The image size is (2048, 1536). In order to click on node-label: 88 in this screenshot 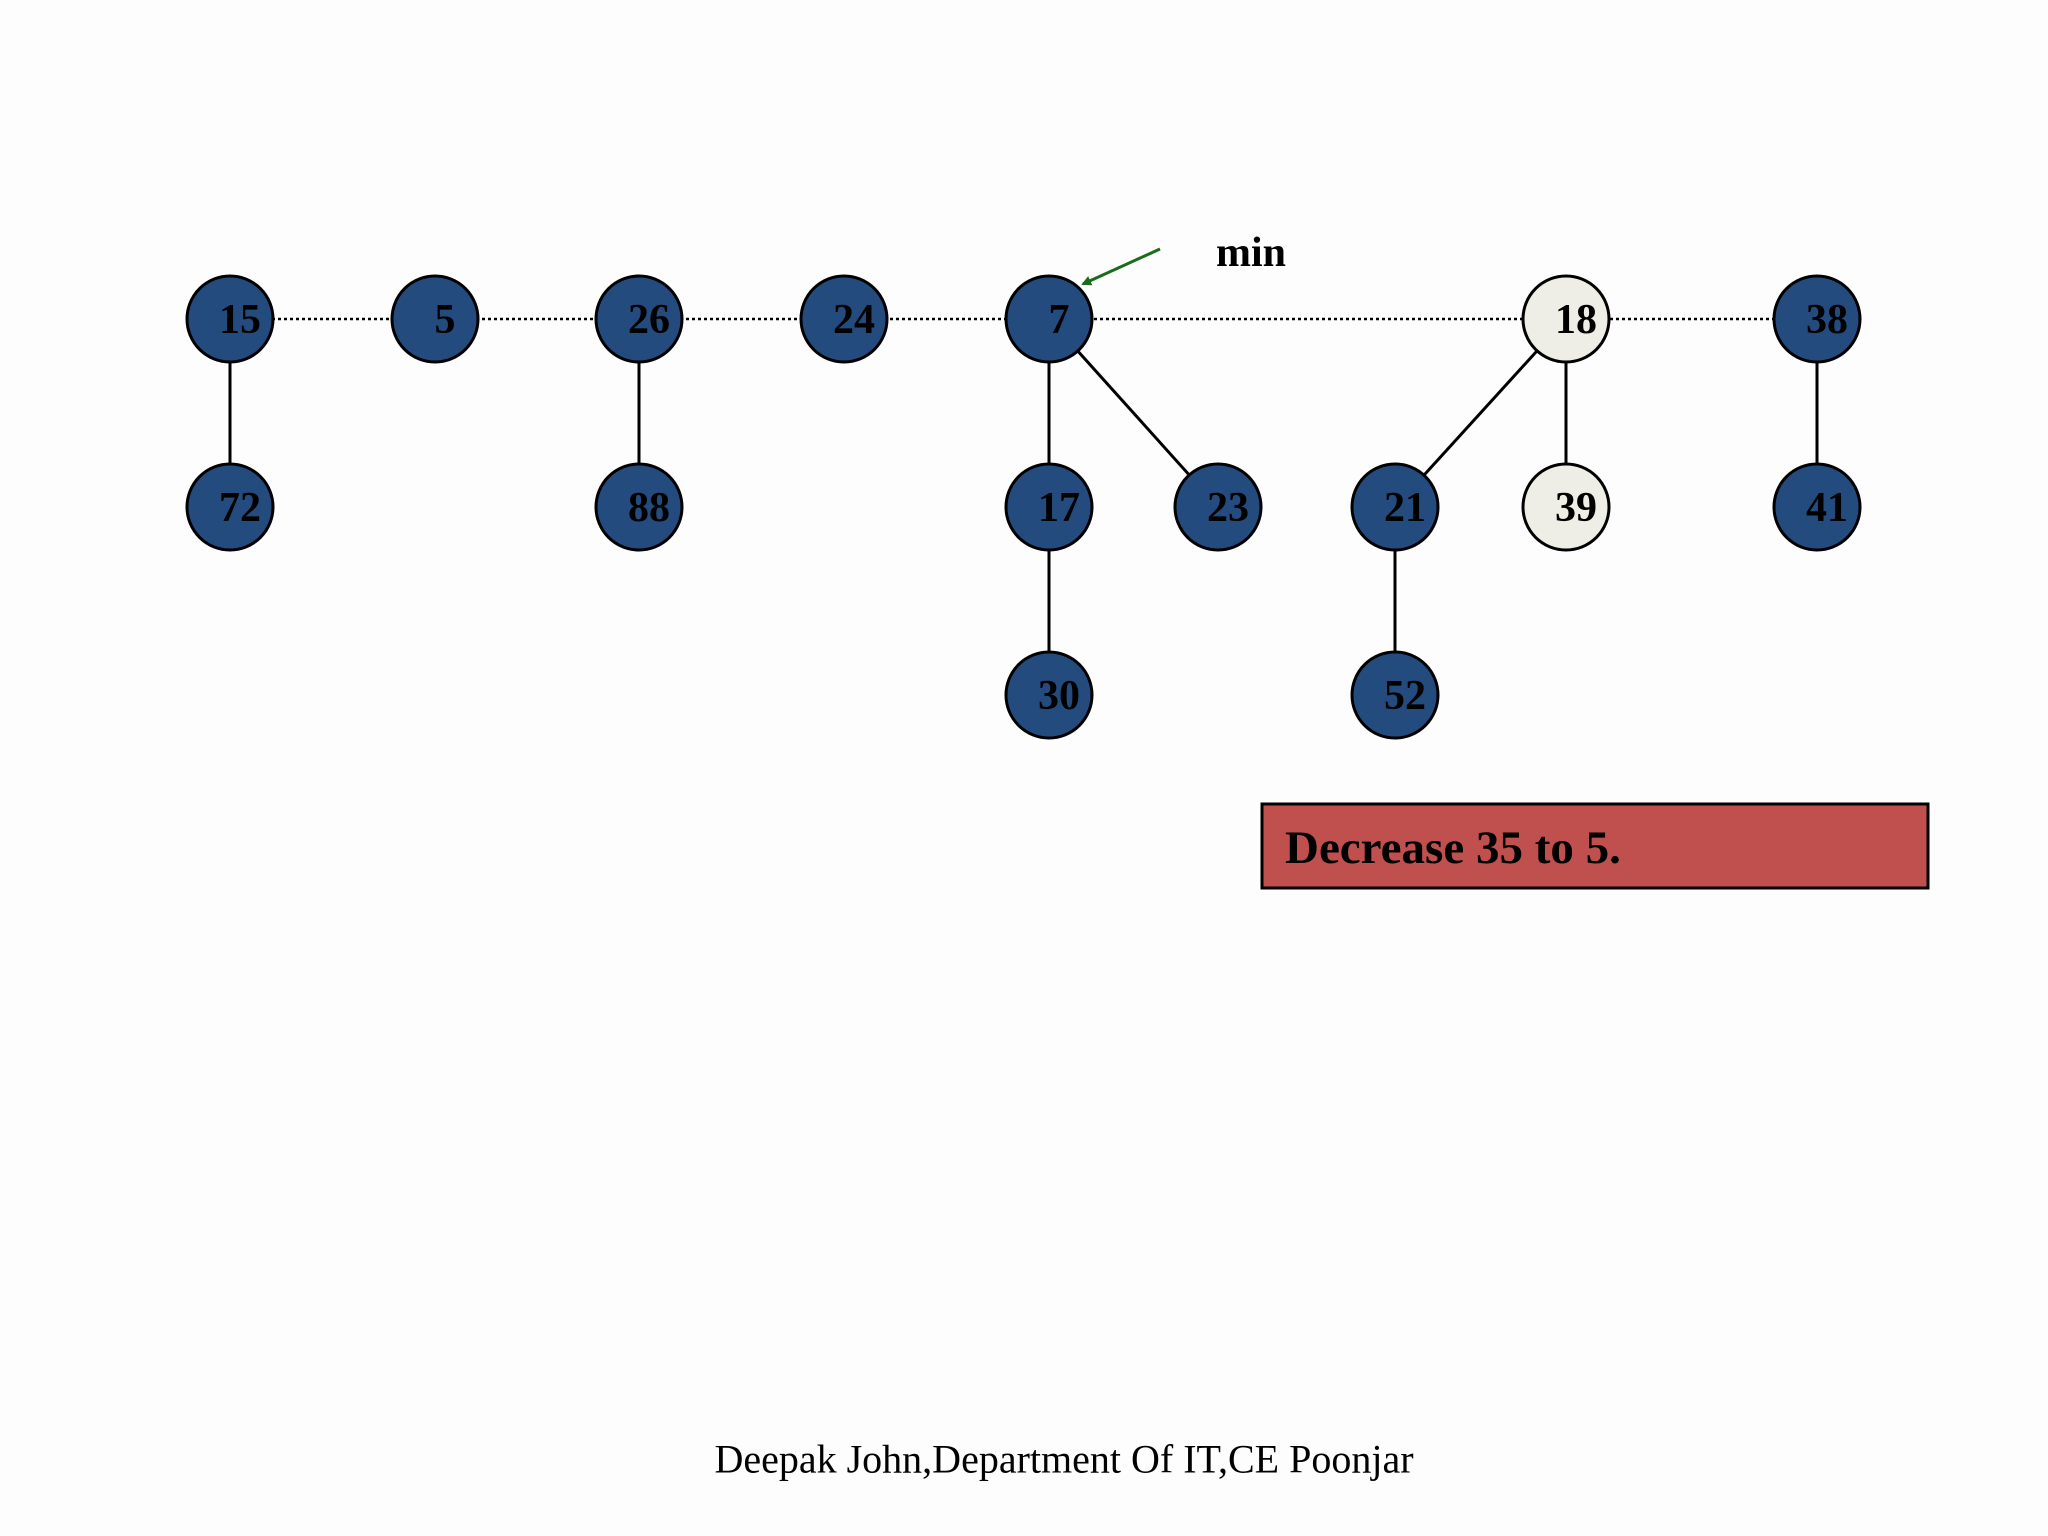, I will do `click(649, 508)`.